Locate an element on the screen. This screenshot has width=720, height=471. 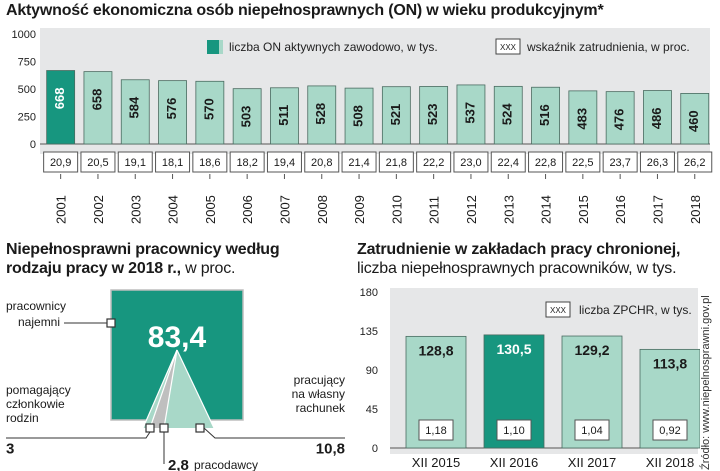
bar-2006 is located at coordinates (247, 116).